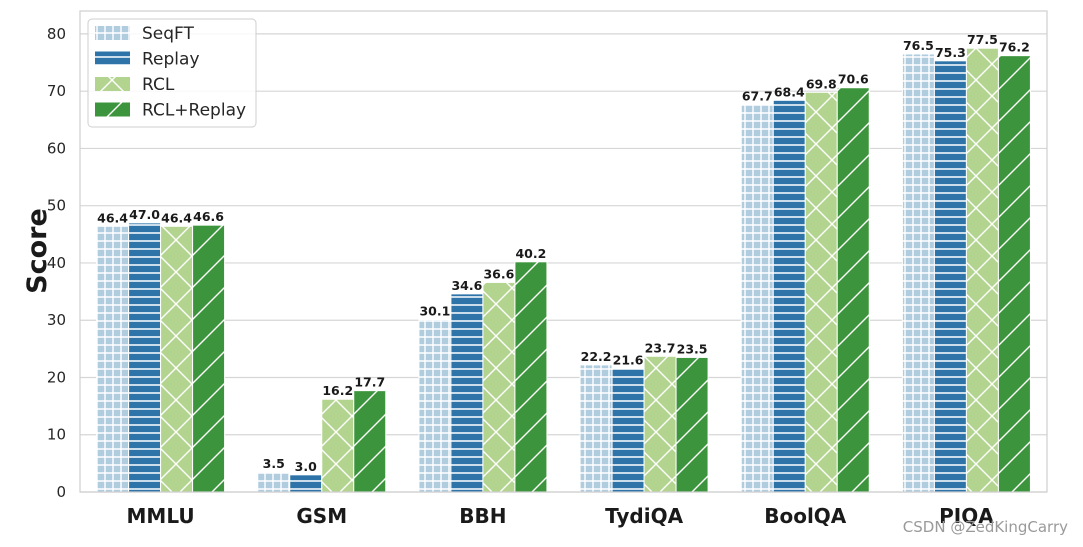  What do you see at coordinates (56, 435) in the screenshot?
I see `y-tick-label: 10` at bounding box center [56, 435].